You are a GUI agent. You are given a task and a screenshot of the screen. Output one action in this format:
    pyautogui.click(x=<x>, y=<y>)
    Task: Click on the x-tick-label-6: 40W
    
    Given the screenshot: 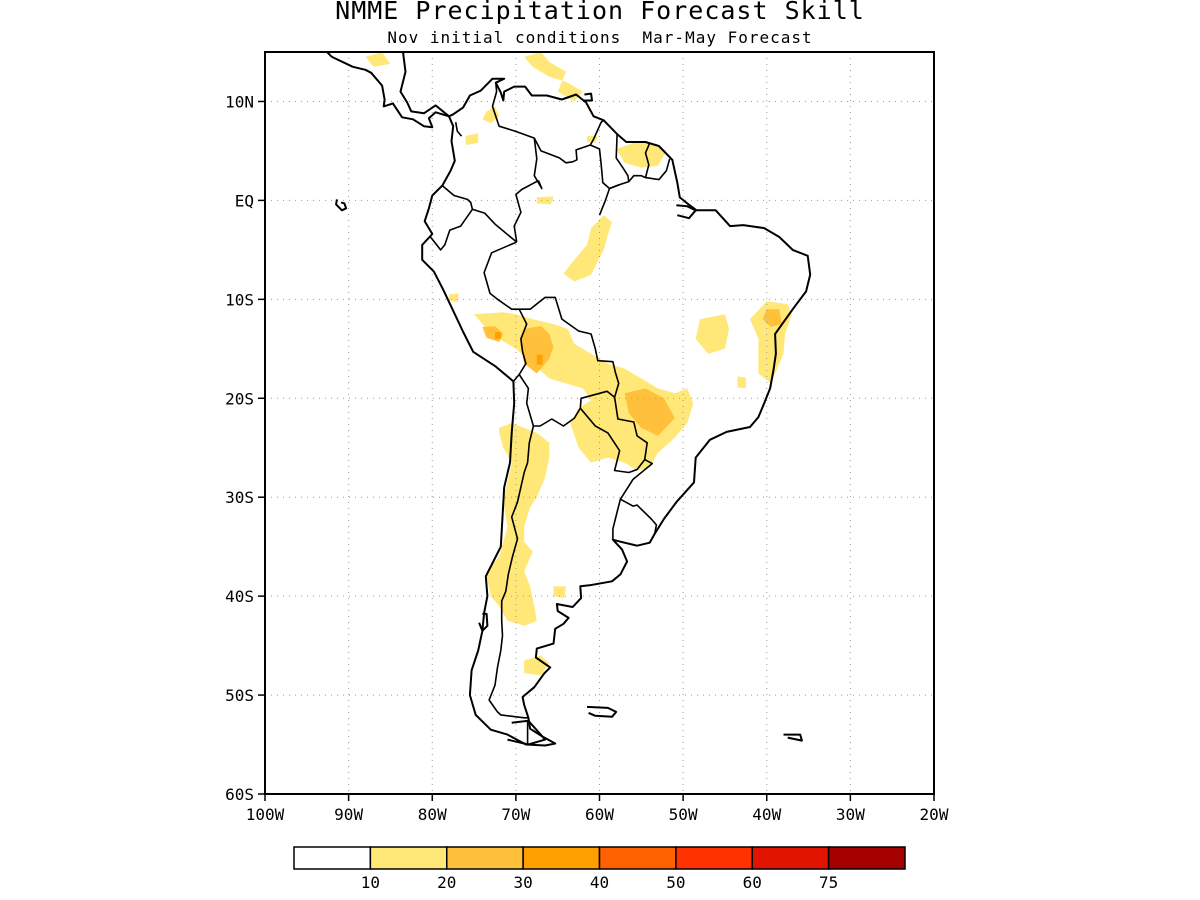 What is the action you would take?
    pyautogui.click(x=766, y=814)
    